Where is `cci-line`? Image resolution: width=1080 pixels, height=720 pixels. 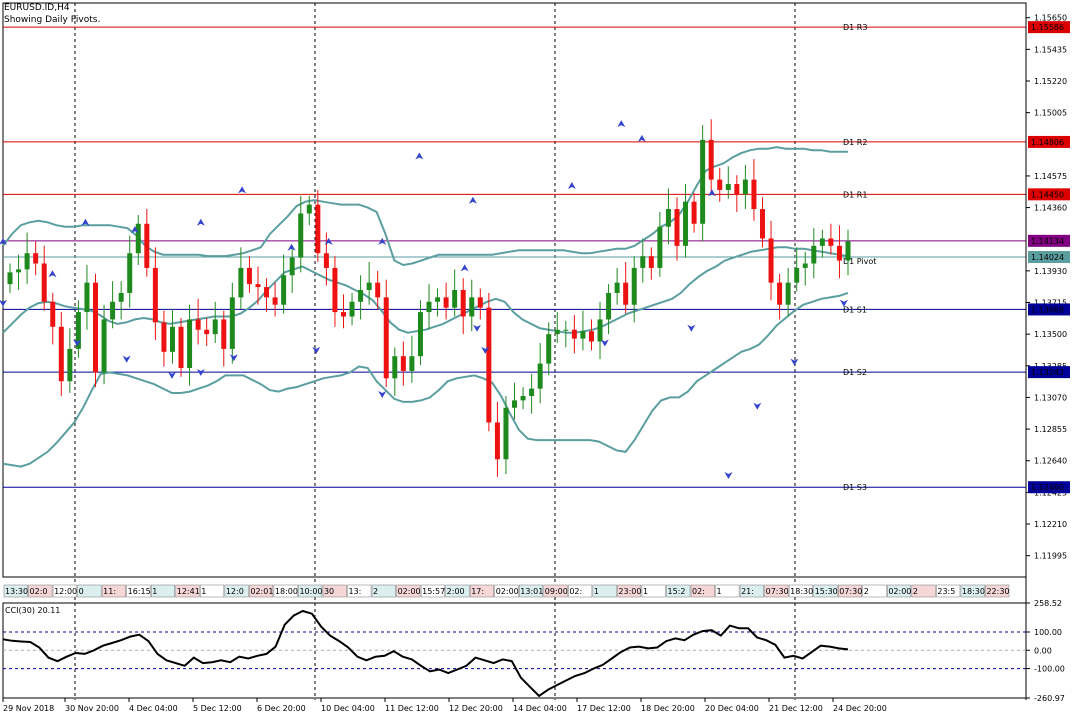
cci-line is located at coordinates (425, 653).